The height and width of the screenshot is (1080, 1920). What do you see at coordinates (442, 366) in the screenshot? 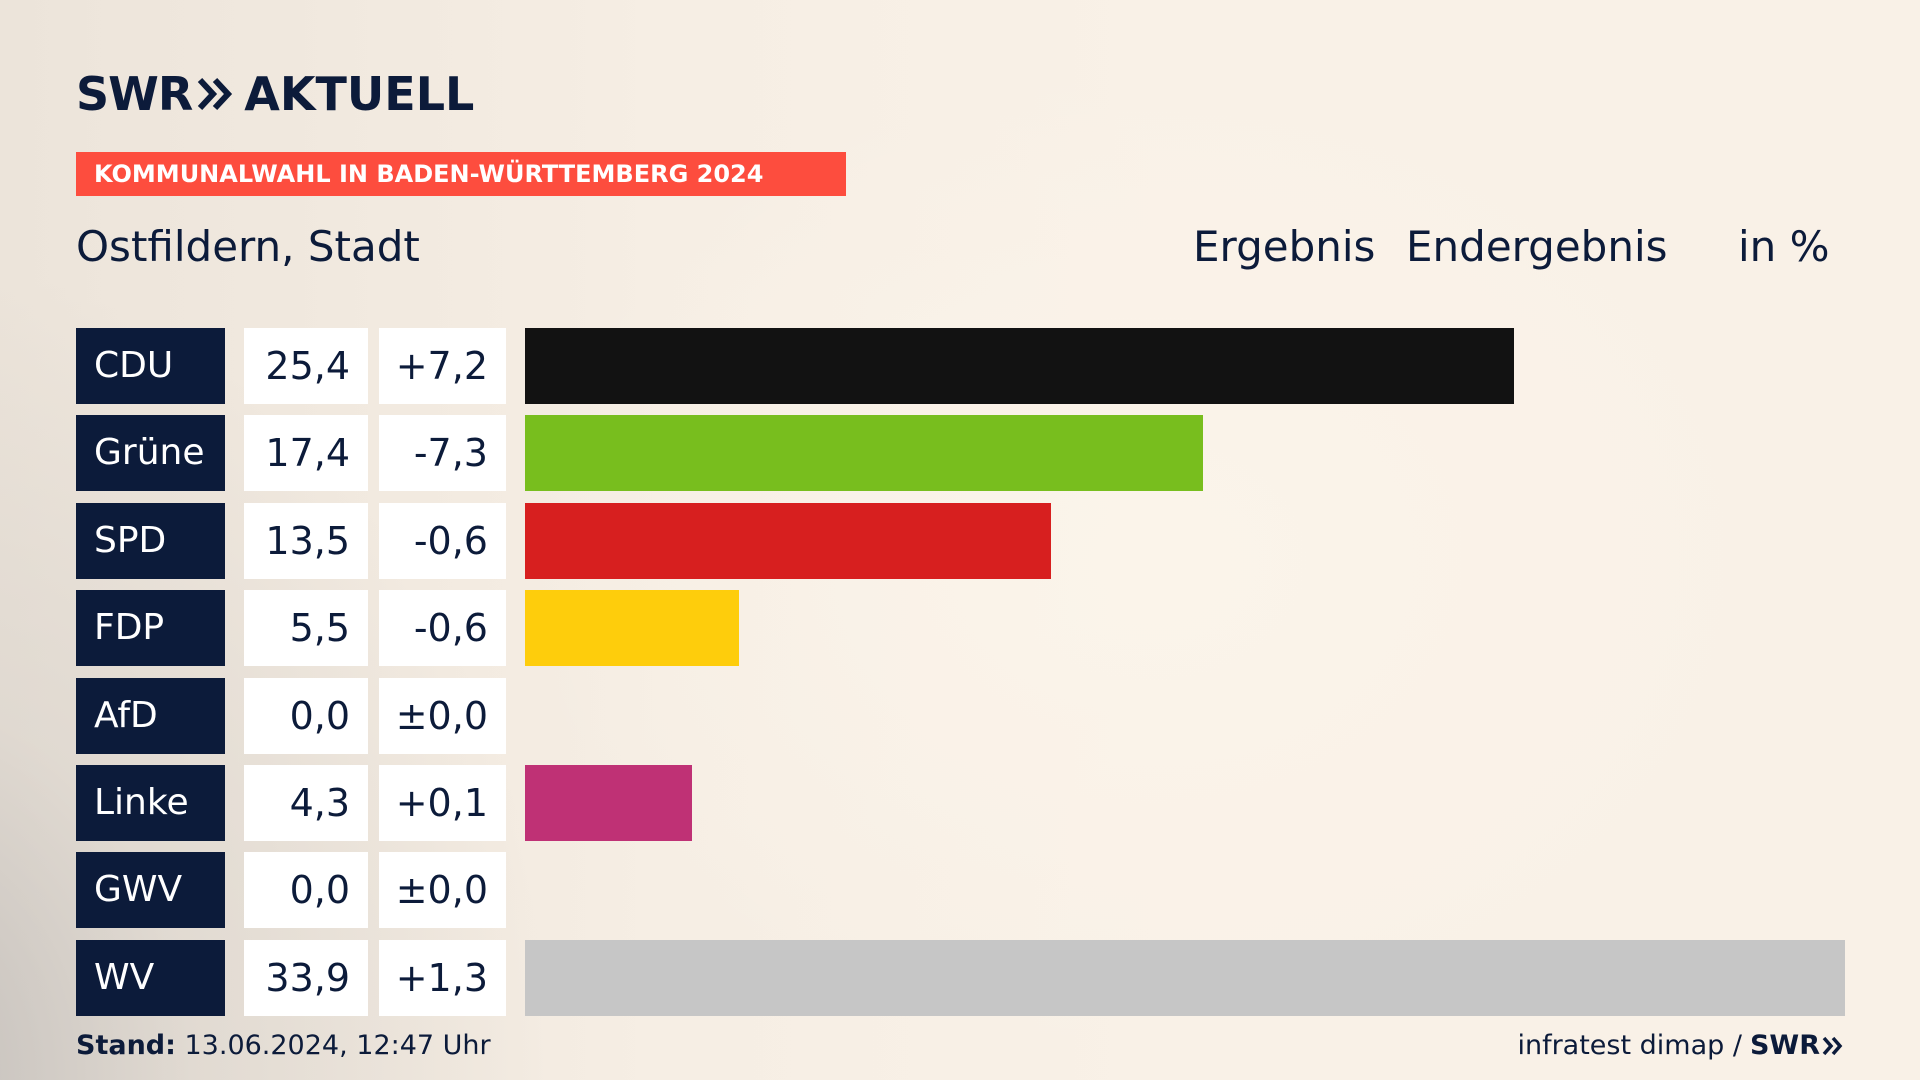
I see `change-label: +7,2` at bounding box center [442, 366].